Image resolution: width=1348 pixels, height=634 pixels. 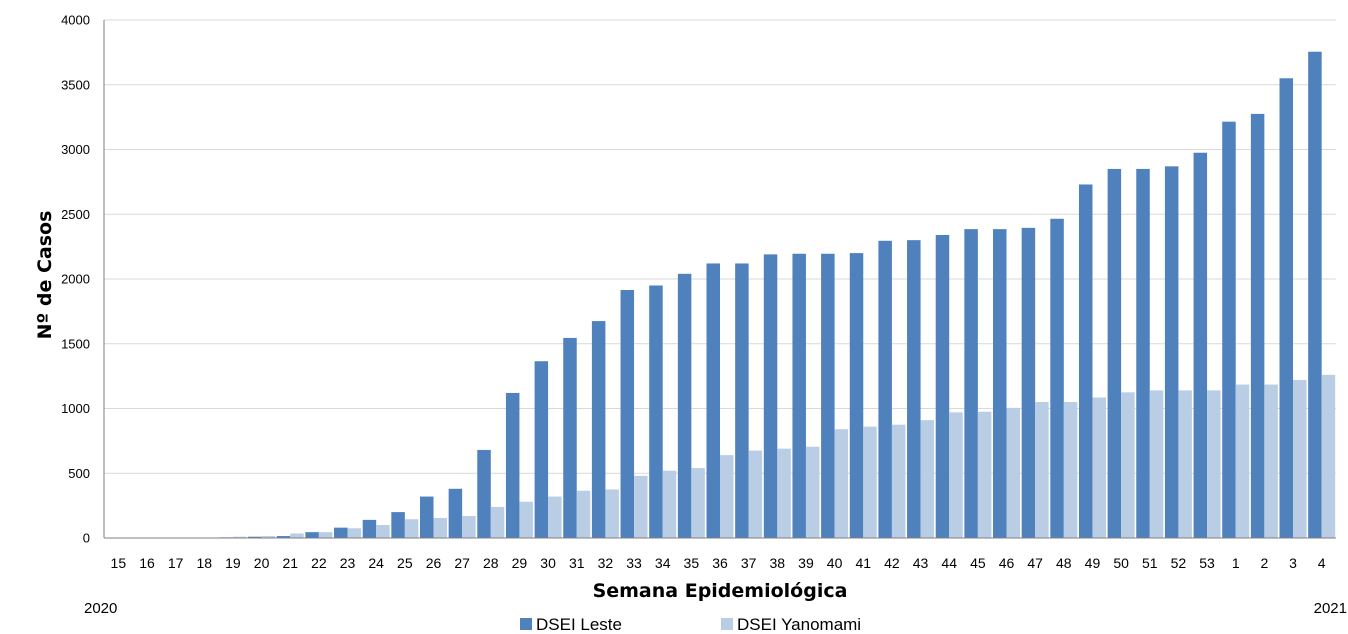 What do you see at coordinates (1236, 563) in the screenshot?
I see `x-tick-label: 1` at bounding box center [1236, 563].